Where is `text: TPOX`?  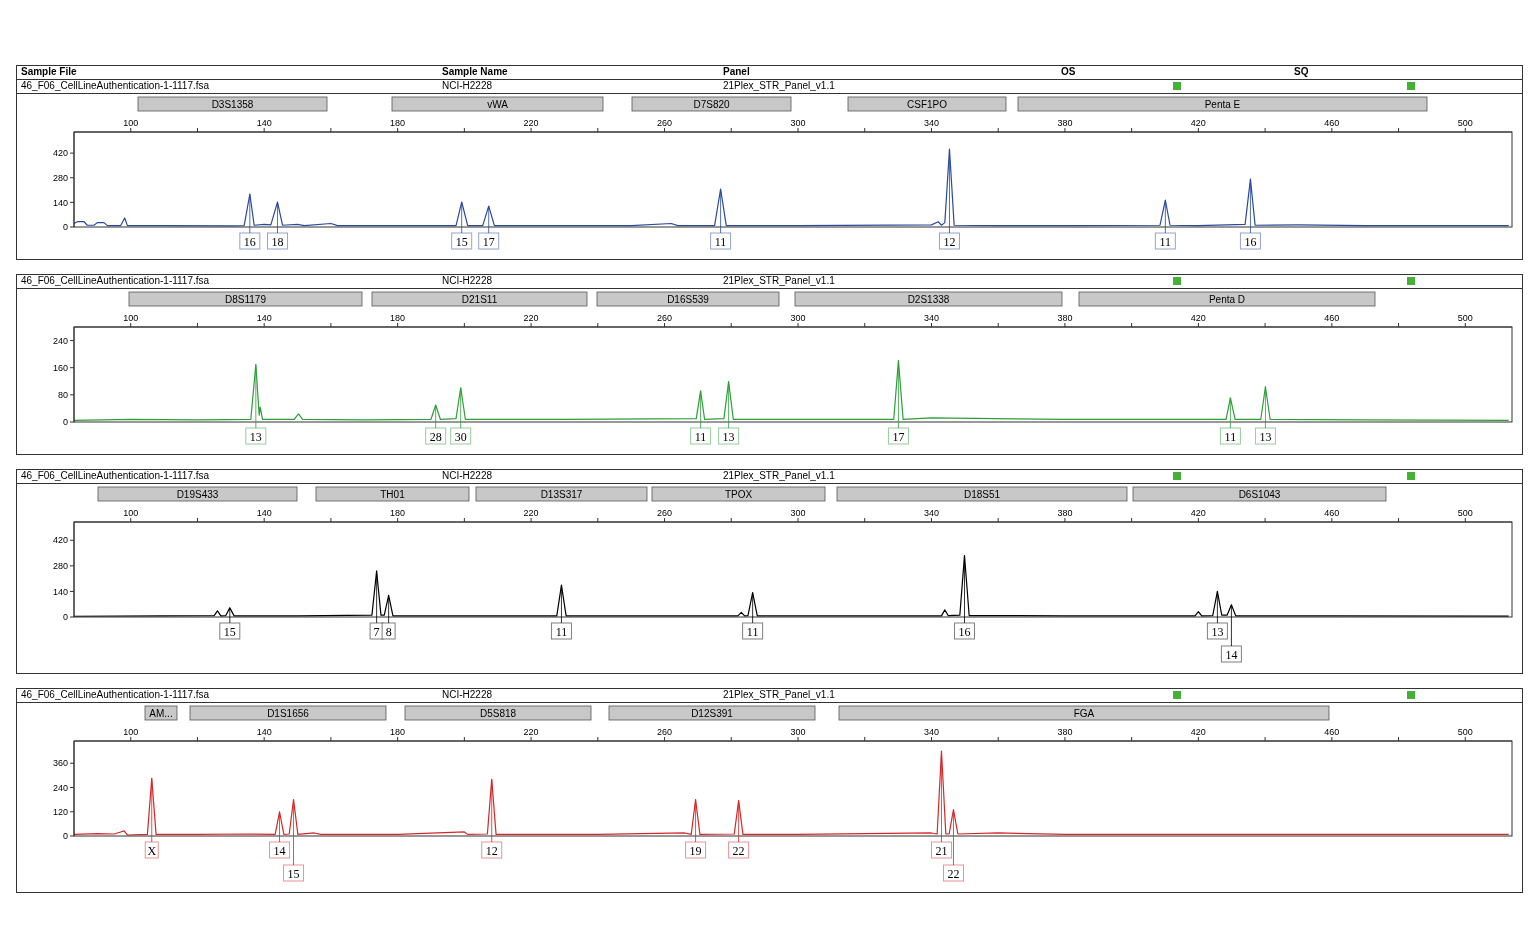
text: TPOX is located at coordinates (738, 494).